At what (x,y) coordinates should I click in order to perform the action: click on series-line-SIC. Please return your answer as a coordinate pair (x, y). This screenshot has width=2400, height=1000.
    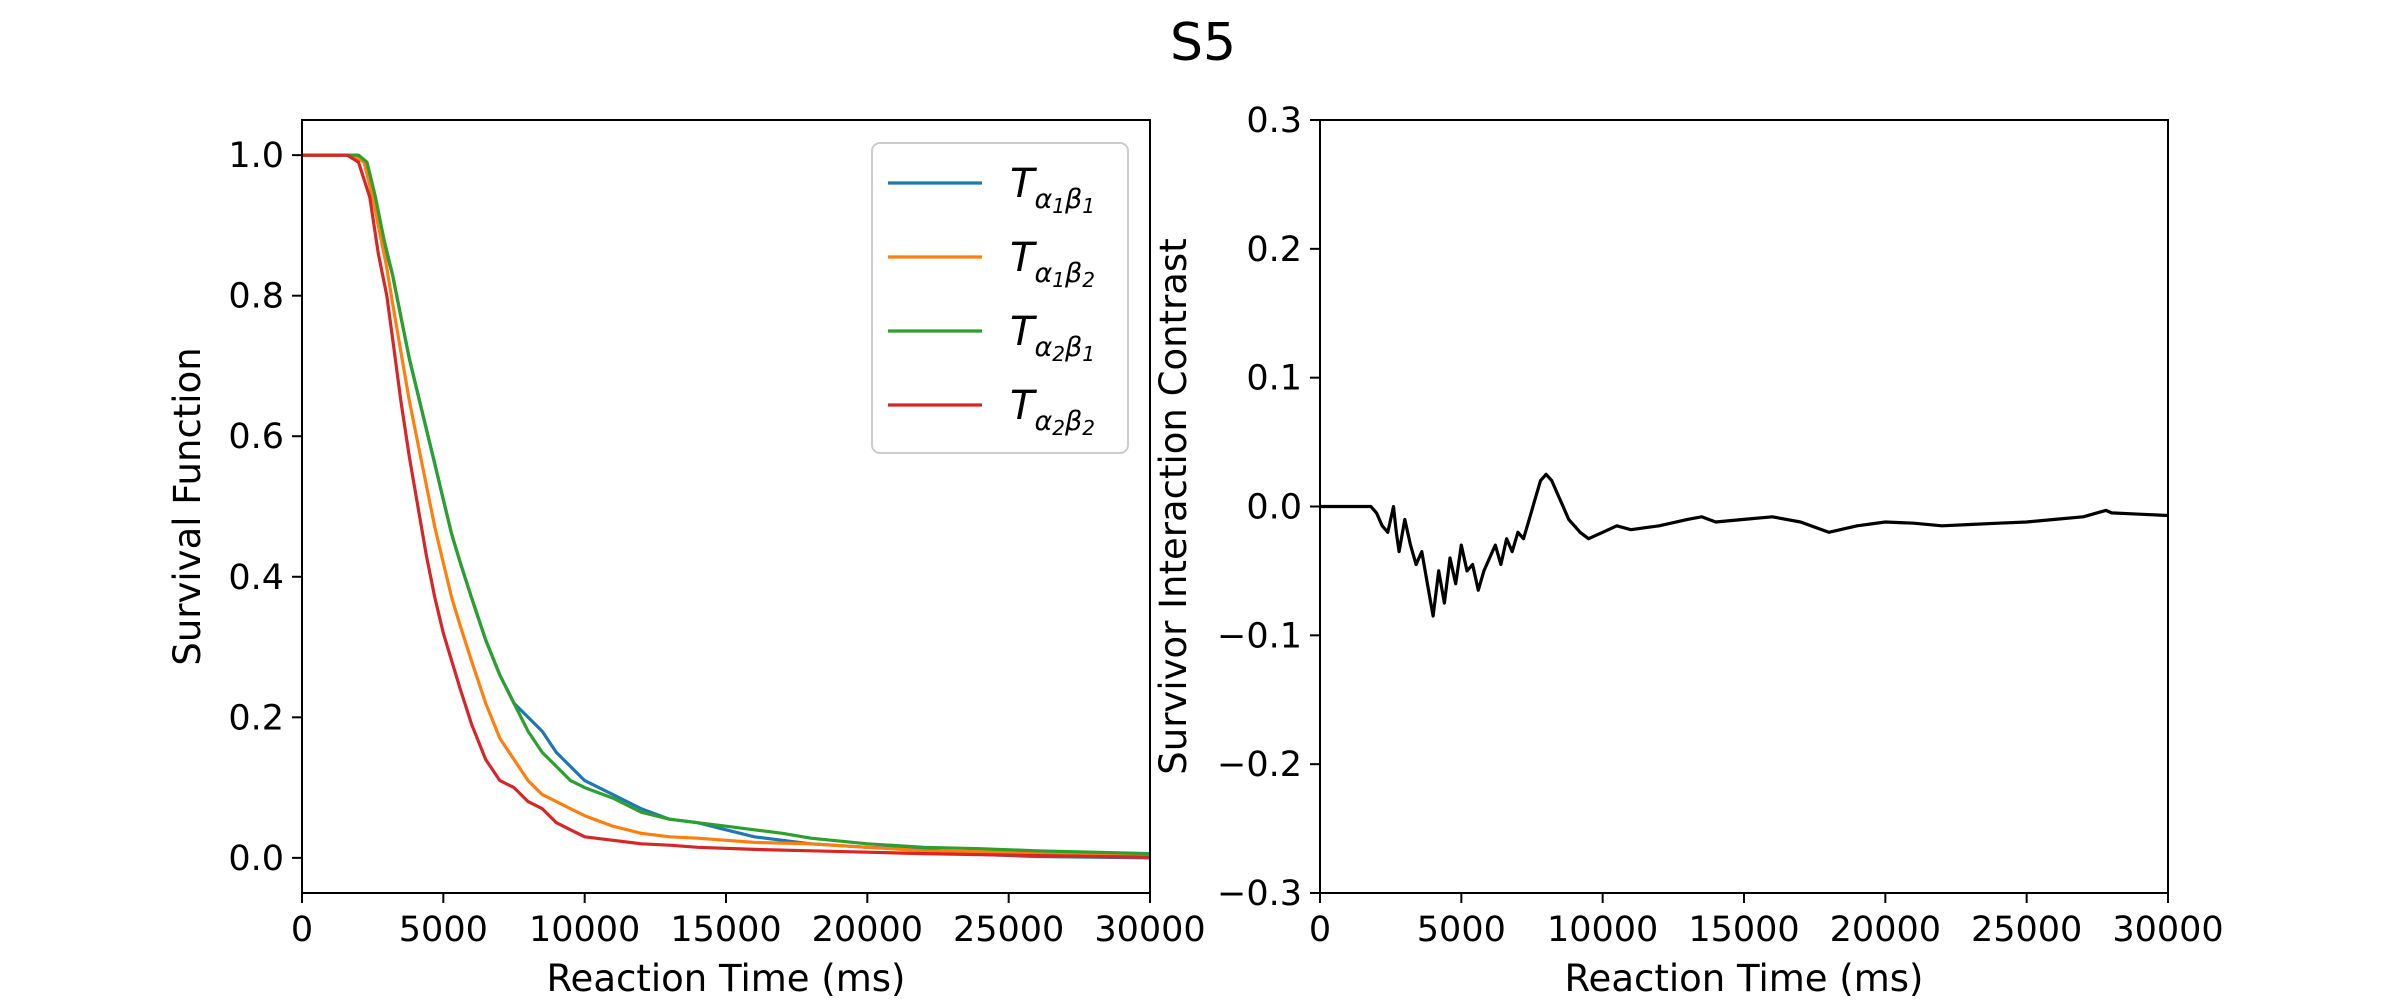
    Looking at the image, I should click on (1744, 545).